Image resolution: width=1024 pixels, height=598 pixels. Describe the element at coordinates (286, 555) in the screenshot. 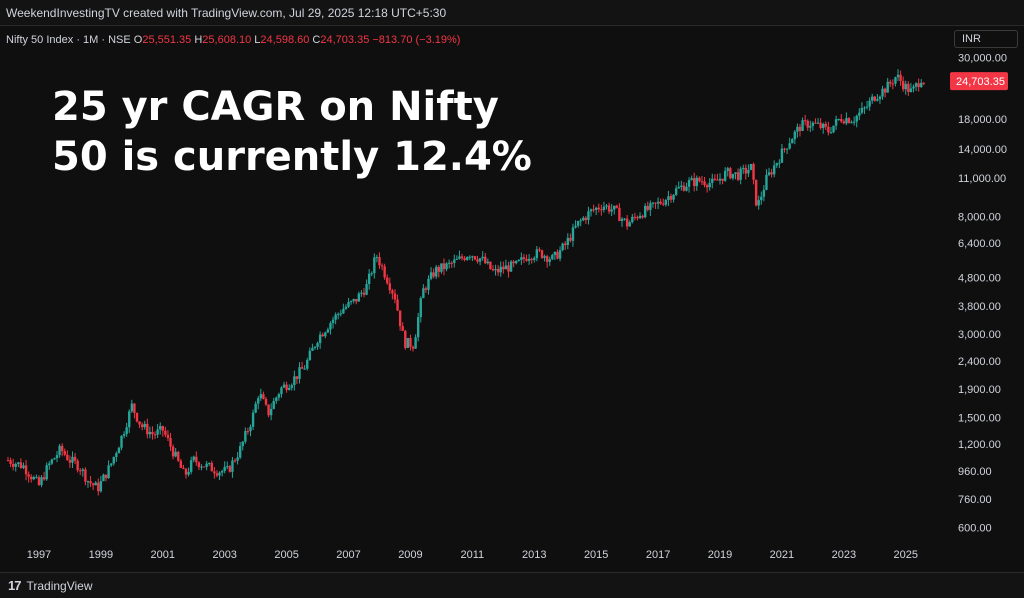

I see `x-tick-label: 2005` at that location.